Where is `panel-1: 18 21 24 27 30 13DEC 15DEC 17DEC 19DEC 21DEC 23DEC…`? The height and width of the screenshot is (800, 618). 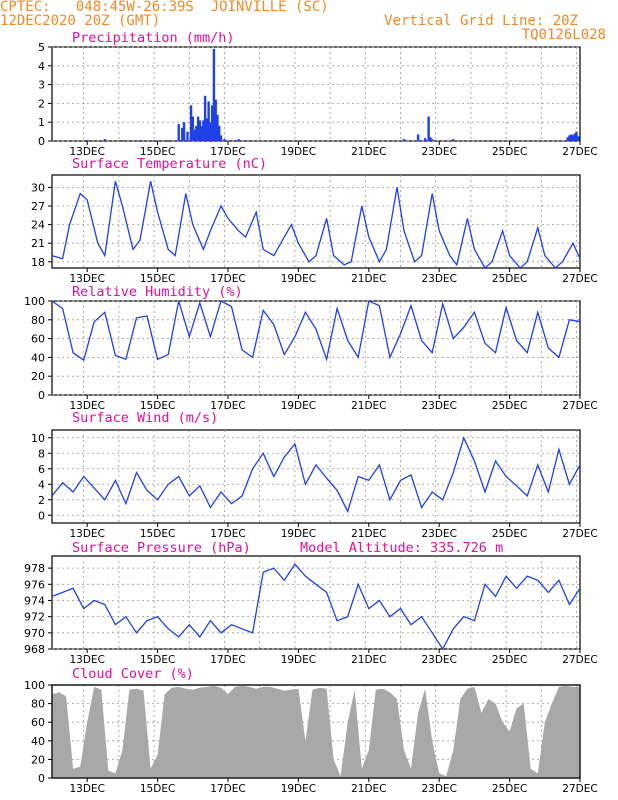 panel-1: 18 21 24 27 30 13DEC 15DEC 17DEC 19DEC 21DEC 23DEC… is located at coordinates (314, 220).